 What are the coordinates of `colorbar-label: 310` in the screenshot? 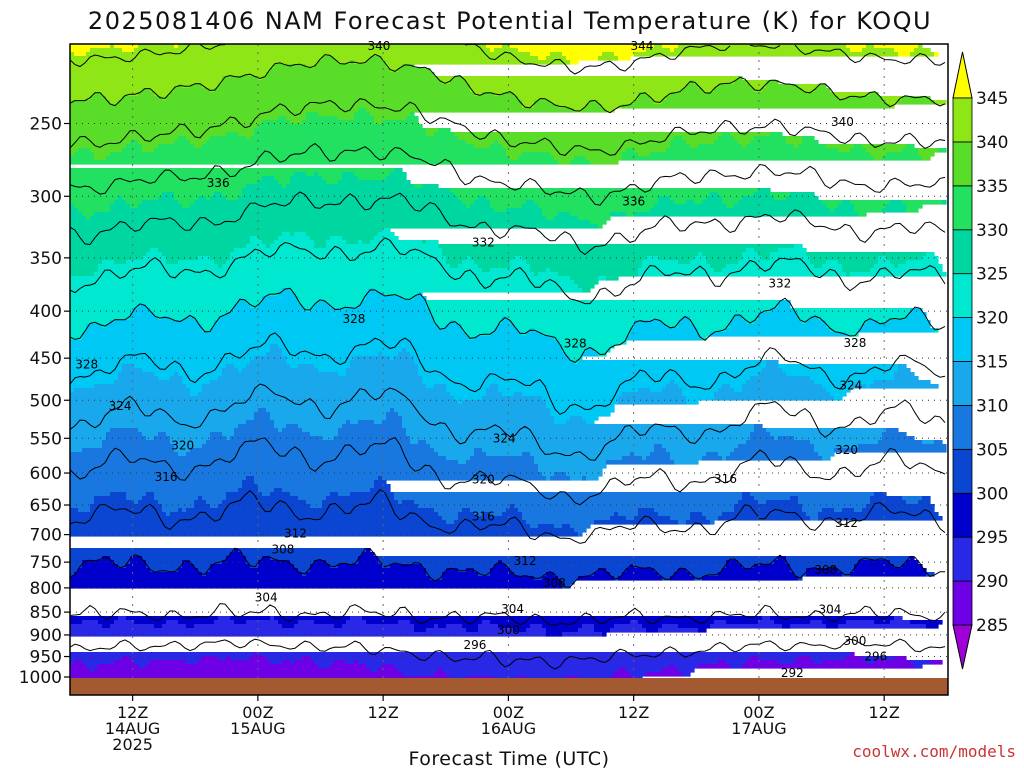 It's located at (992, 406).